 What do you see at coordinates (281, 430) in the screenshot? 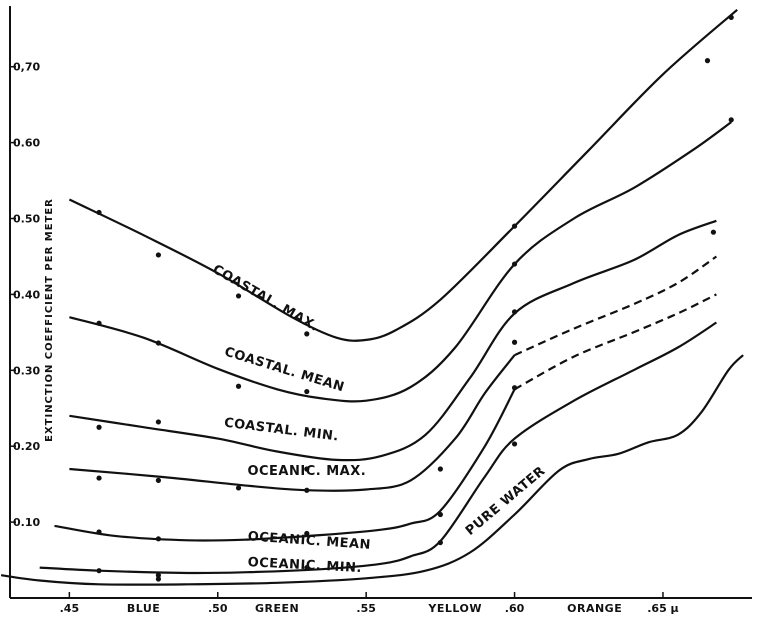
I see `series-label-coastal-min: COASTAL. MIN.` at bounding box center [281, 430].